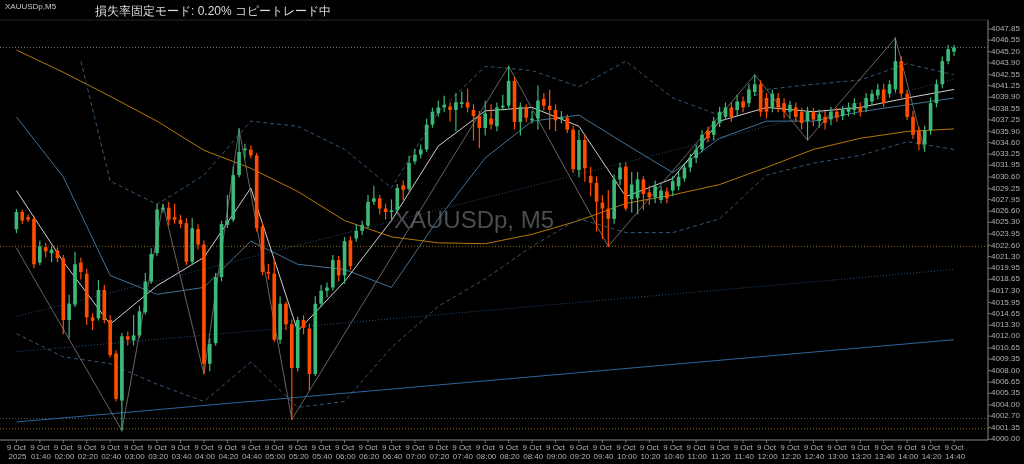 This screenshot has width=1024, height=464. What do you see at coordinates (649, 452) in the screenshot?
I see `x-tick-label: 9 Oct 10:20` at bounding box center [649, 452].